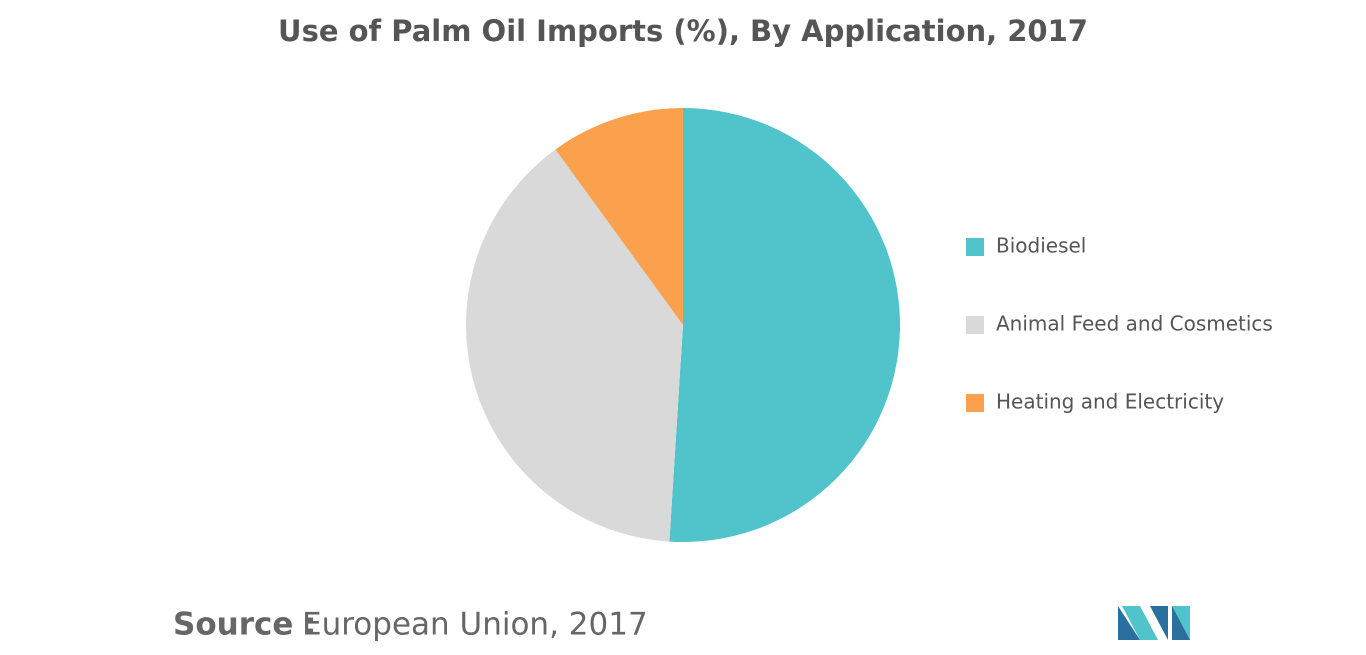 Image resolution: width=1366 pixels, height=655 pixels. What do you see at coordinates (1041, 246) in the screenshot?
I see `legend-label: Biodiesel` at bounding box center [1041, 246].